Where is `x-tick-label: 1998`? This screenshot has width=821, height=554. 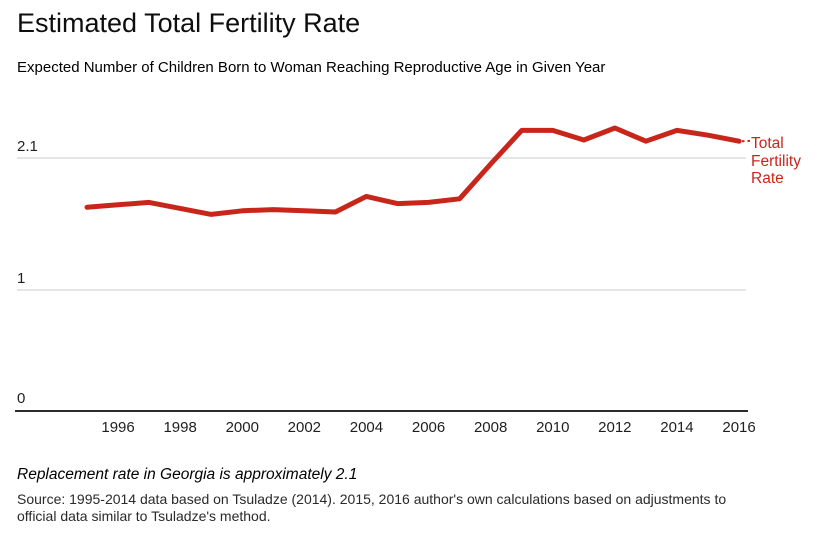 x-tick-label: 1998 is located at coordinates (180, 427).